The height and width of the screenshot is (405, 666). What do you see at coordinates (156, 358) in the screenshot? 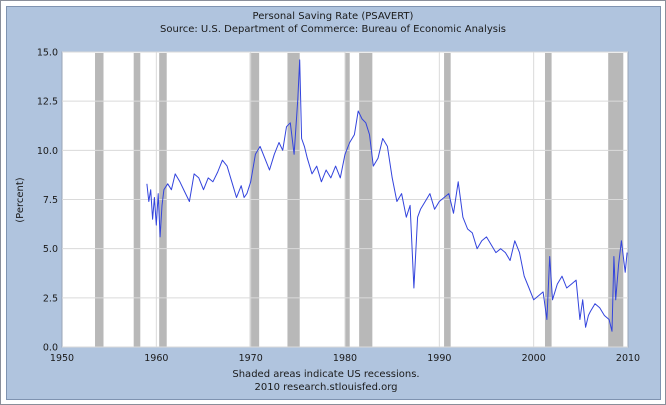
I see `x-tick-label: 1960` at bounding box center [156, 358].